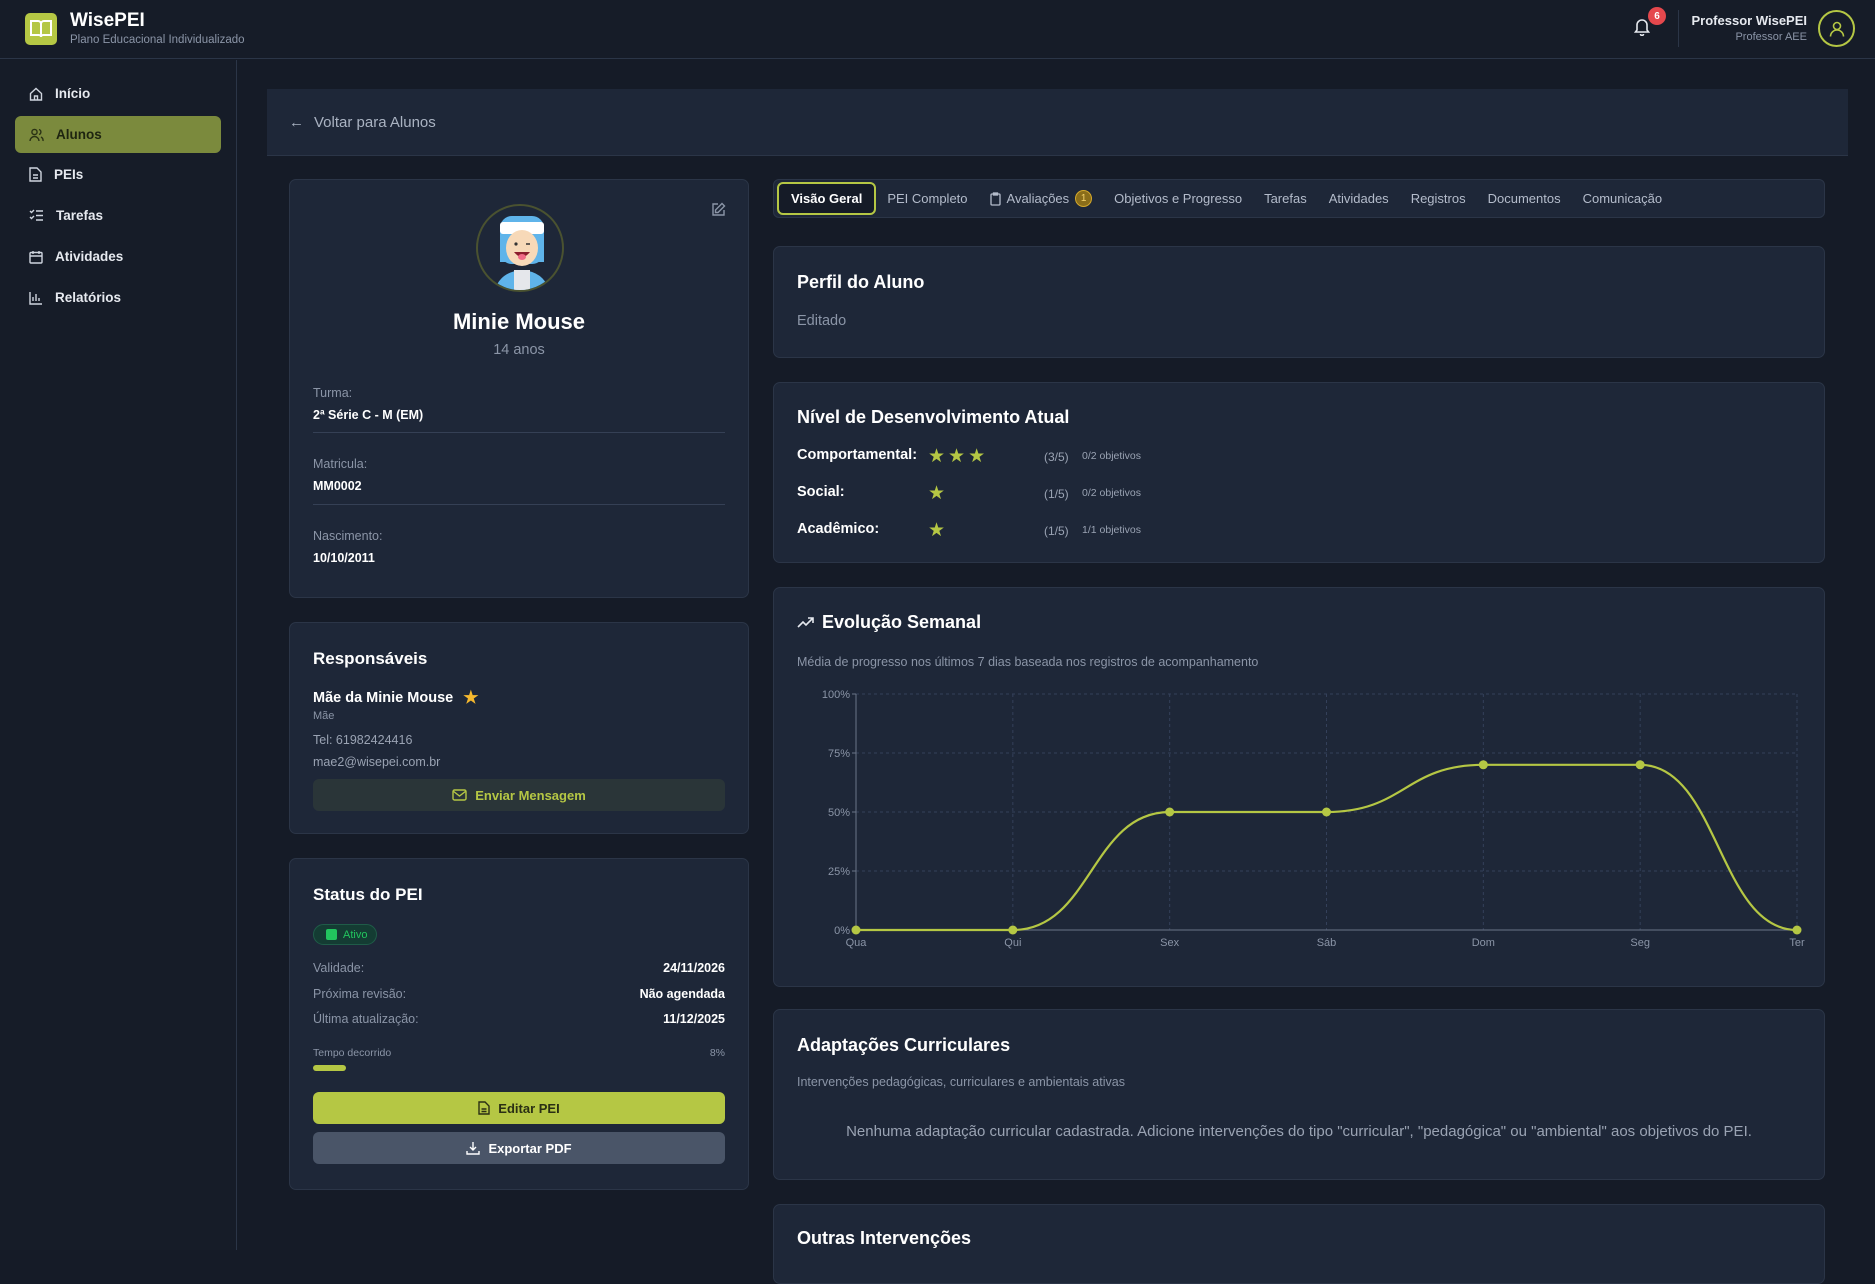  What do you see at coordinates (1084, 198) in the screenshot?
I see `tab-badge: 1` at bounding box center [1084, 198].